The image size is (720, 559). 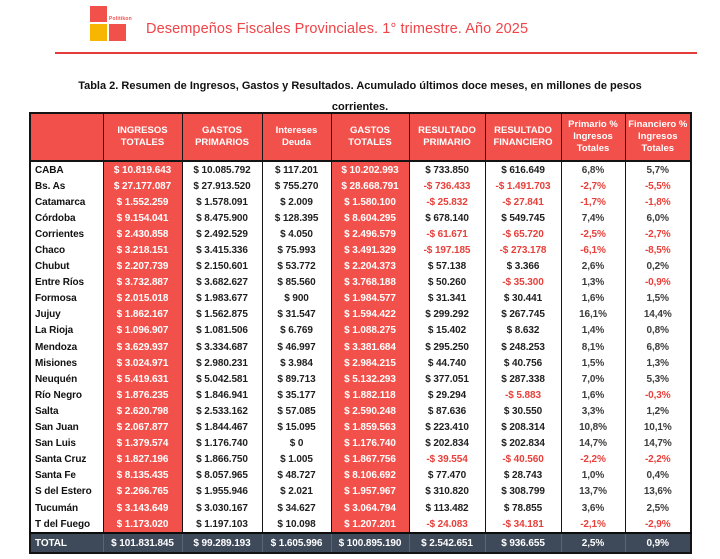 What do you see at coordinates (593, 411) in the screenshot?
I see `value-cell: 3,3%` at bounding box center [593, 411].